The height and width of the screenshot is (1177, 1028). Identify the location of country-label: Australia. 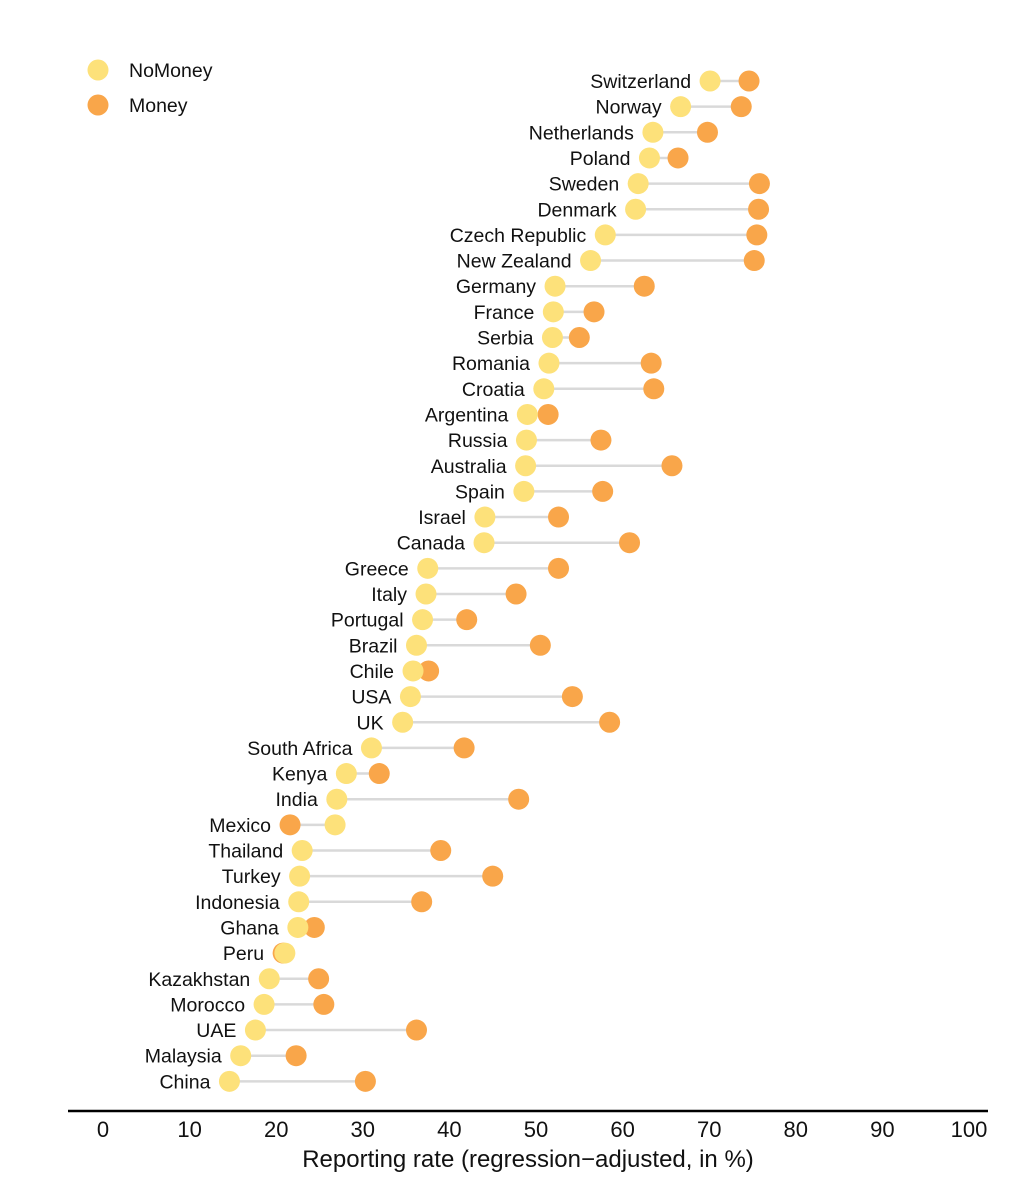
(469, 467).